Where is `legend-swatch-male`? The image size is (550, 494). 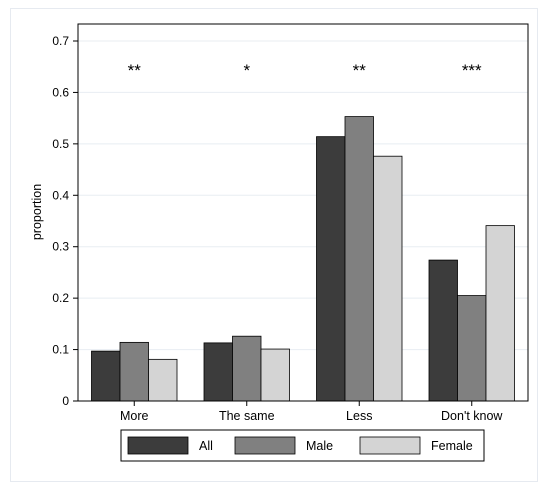 legend-swatch-male is located at coordinates (265, 445).